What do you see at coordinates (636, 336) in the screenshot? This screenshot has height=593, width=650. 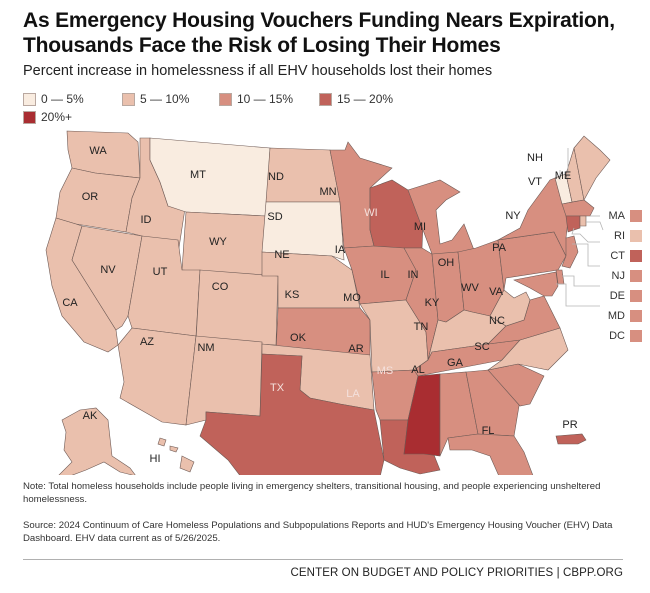 I see `side-swatch-DC` at bounding box center [636, 336].